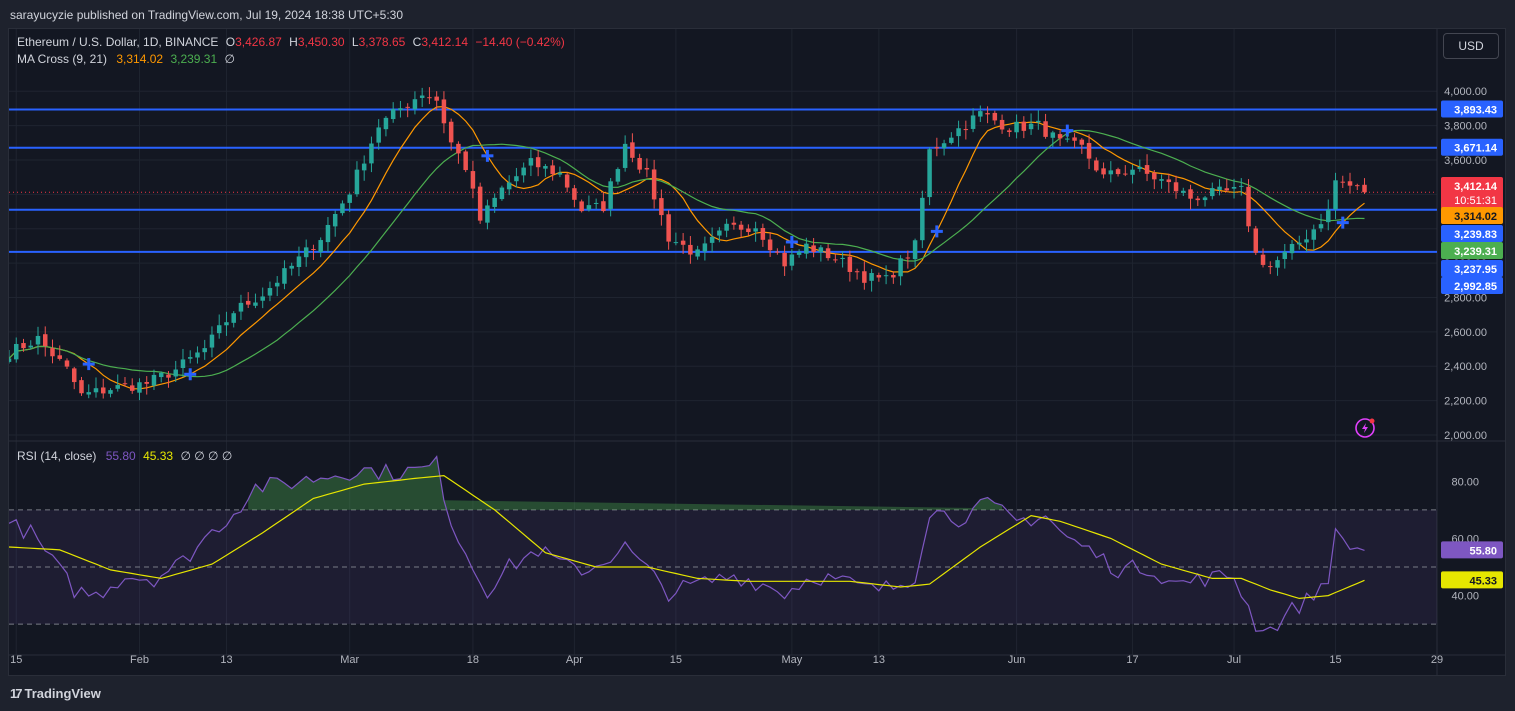  I want to click on x-tick-label: 18, so click(473, 660).